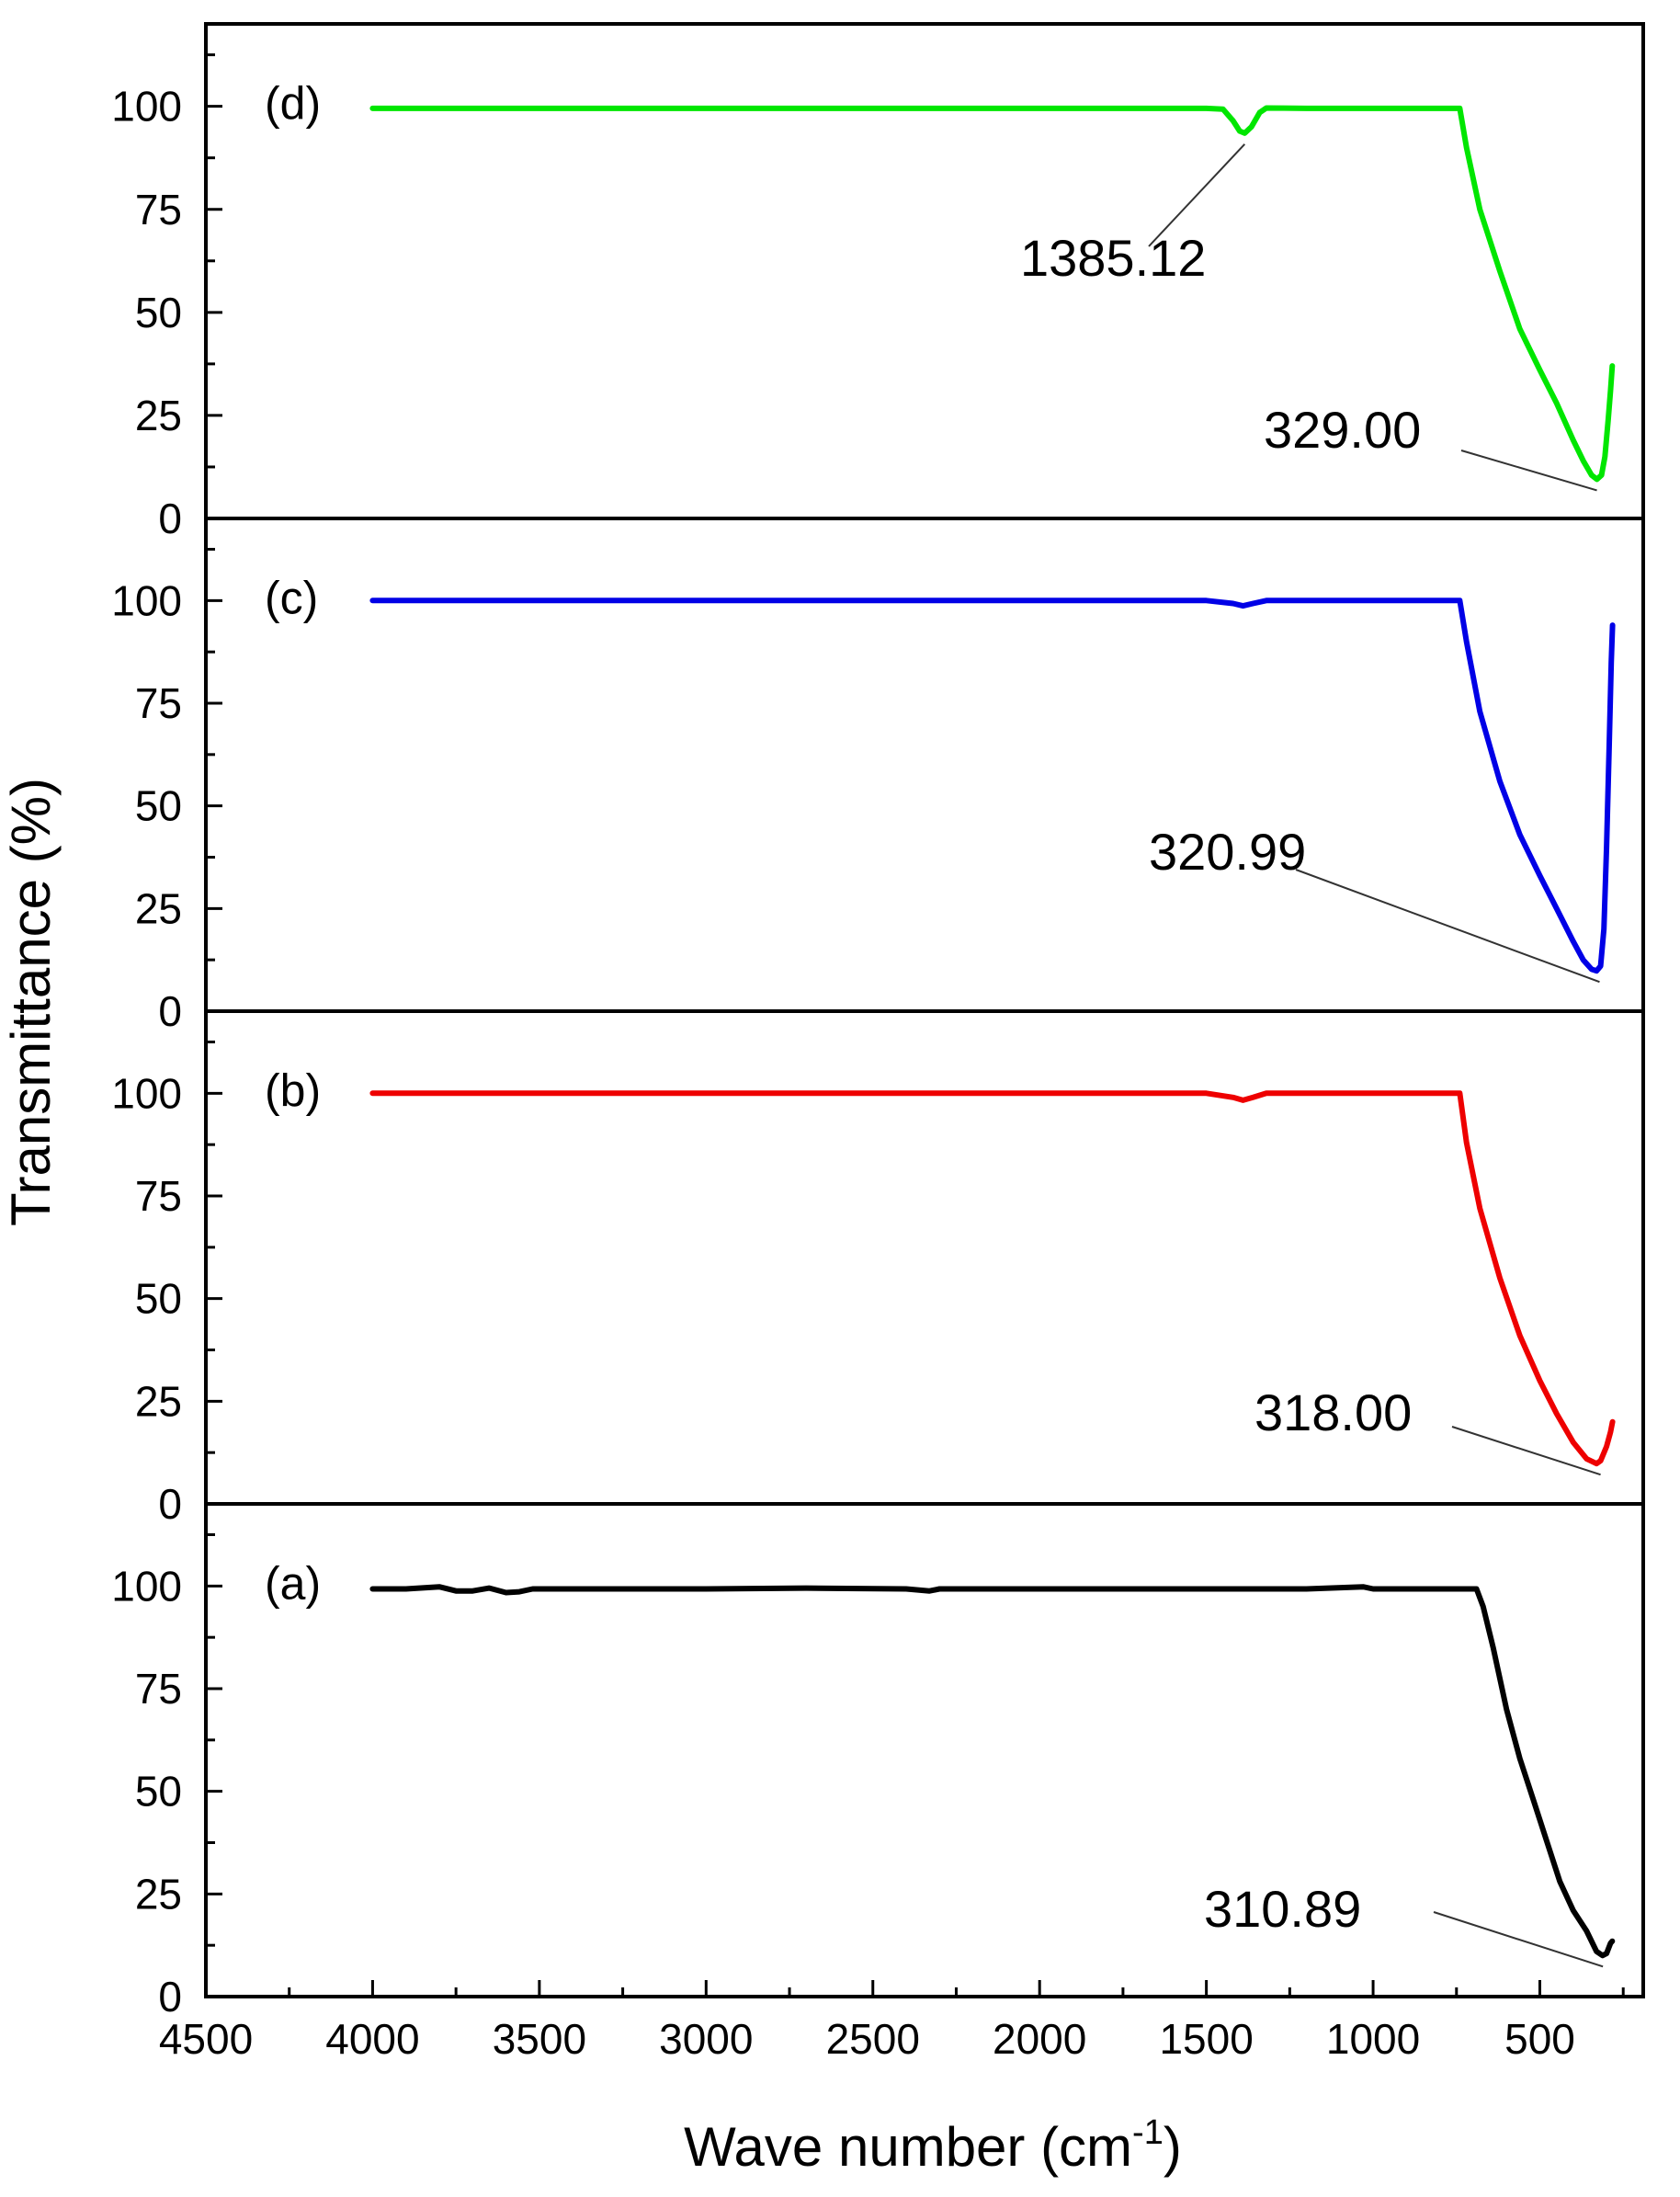 Image resolution: width=1680 pixels, height=2197 pixels. What do you see at coordinates (992, 1278) in the screenshot?
I see `series-line-b` at bounding box center [992, 1278].